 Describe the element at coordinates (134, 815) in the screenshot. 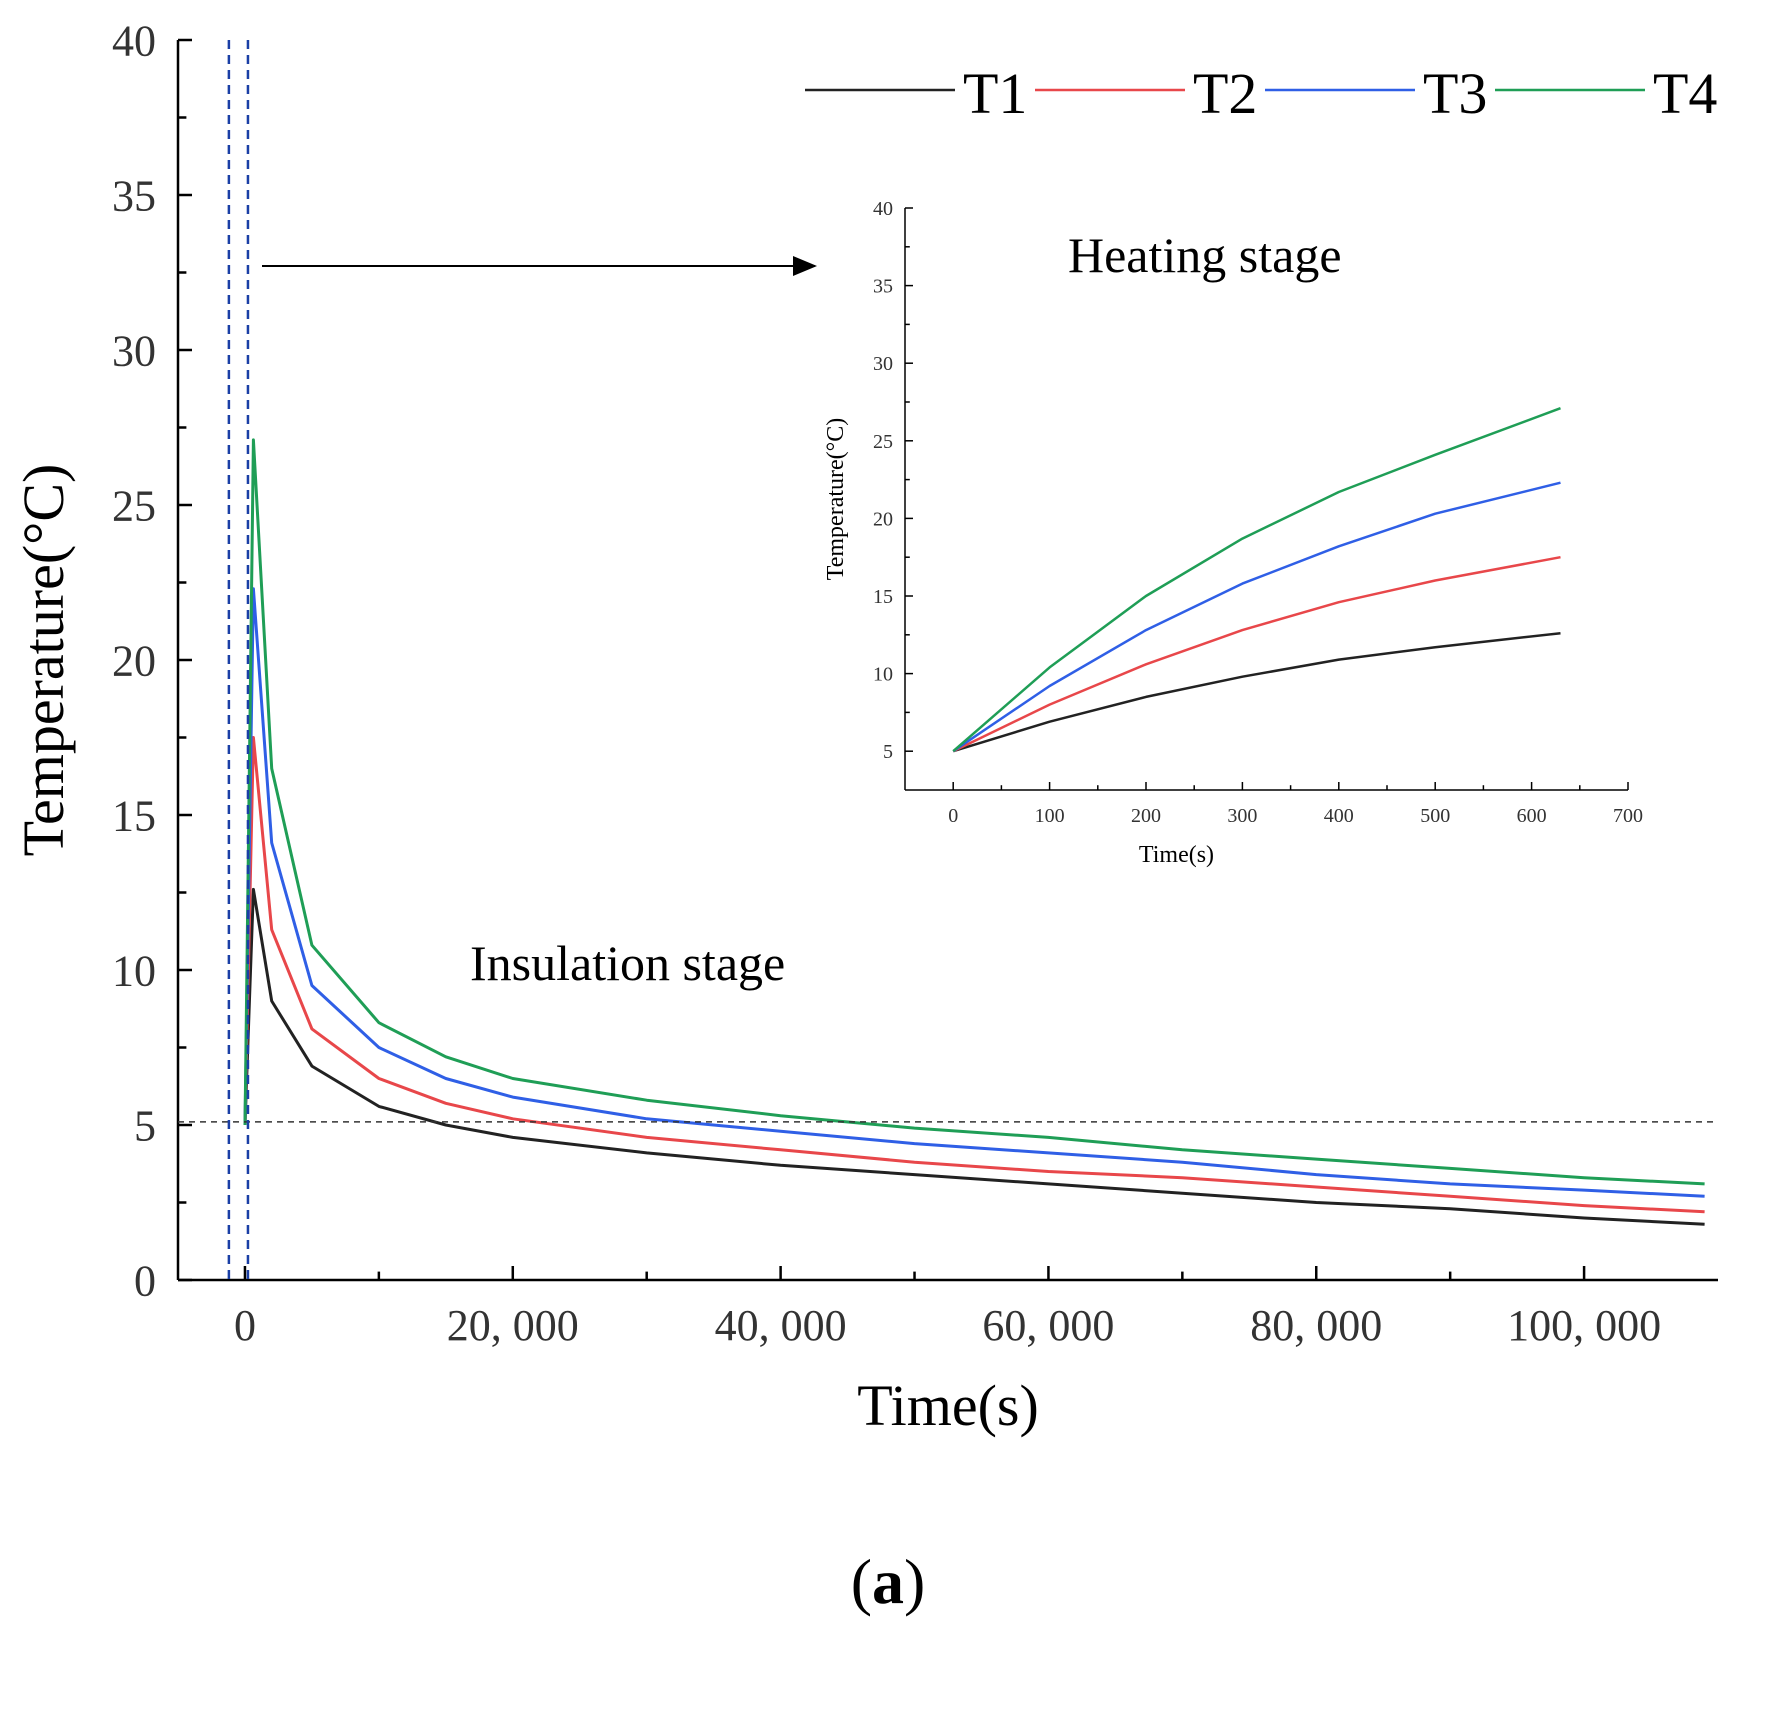

I see `main-y-tick-label: 15` at that location.